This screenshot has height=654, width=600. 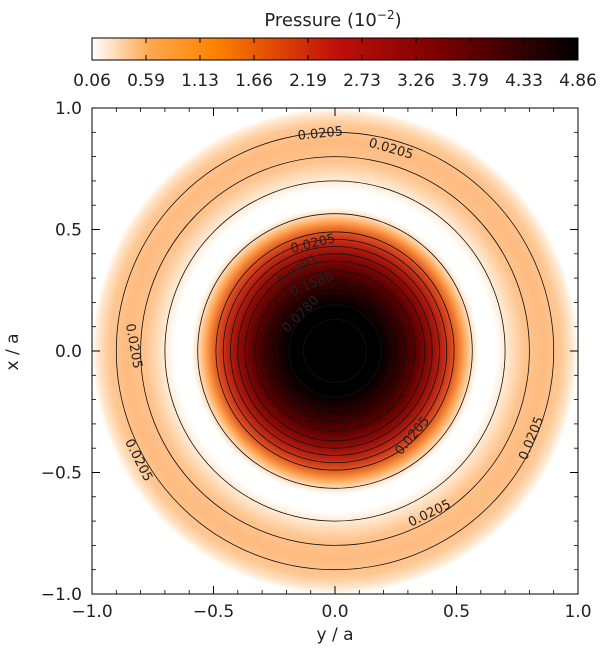 I want to click on y-tick-label: 1.0, so click(x=68, y=109).